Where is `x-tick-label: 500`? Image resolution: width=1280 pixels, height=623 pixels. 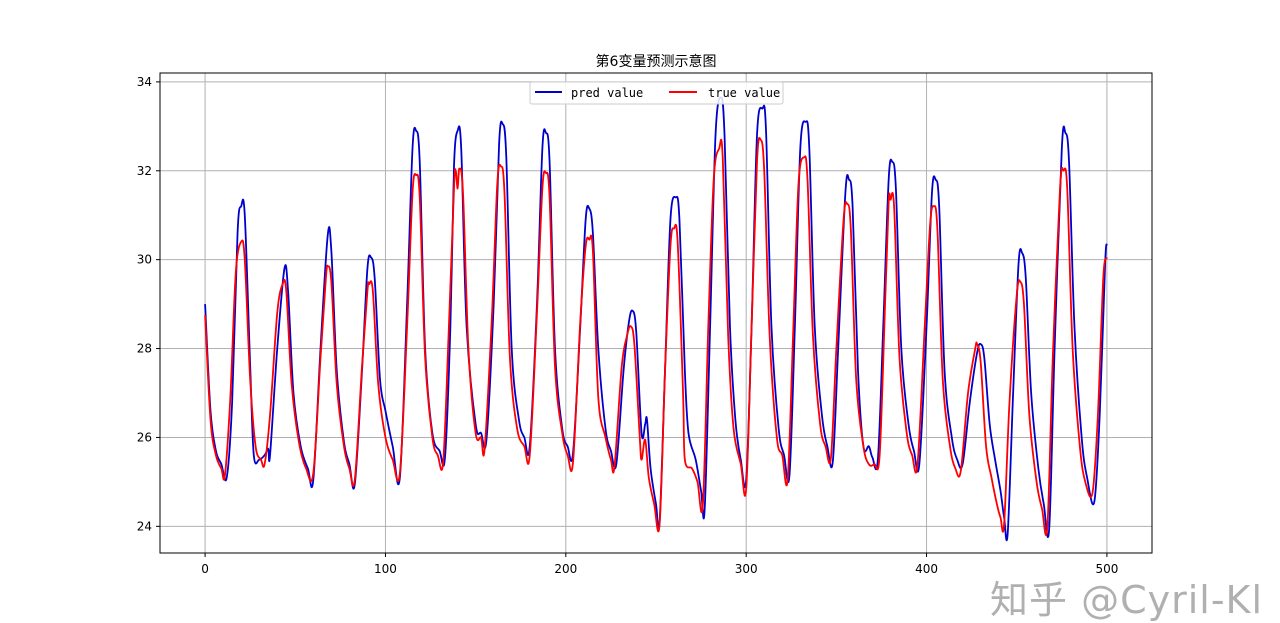 x-tick-label: 500 is located at coordinates (1106, 569).